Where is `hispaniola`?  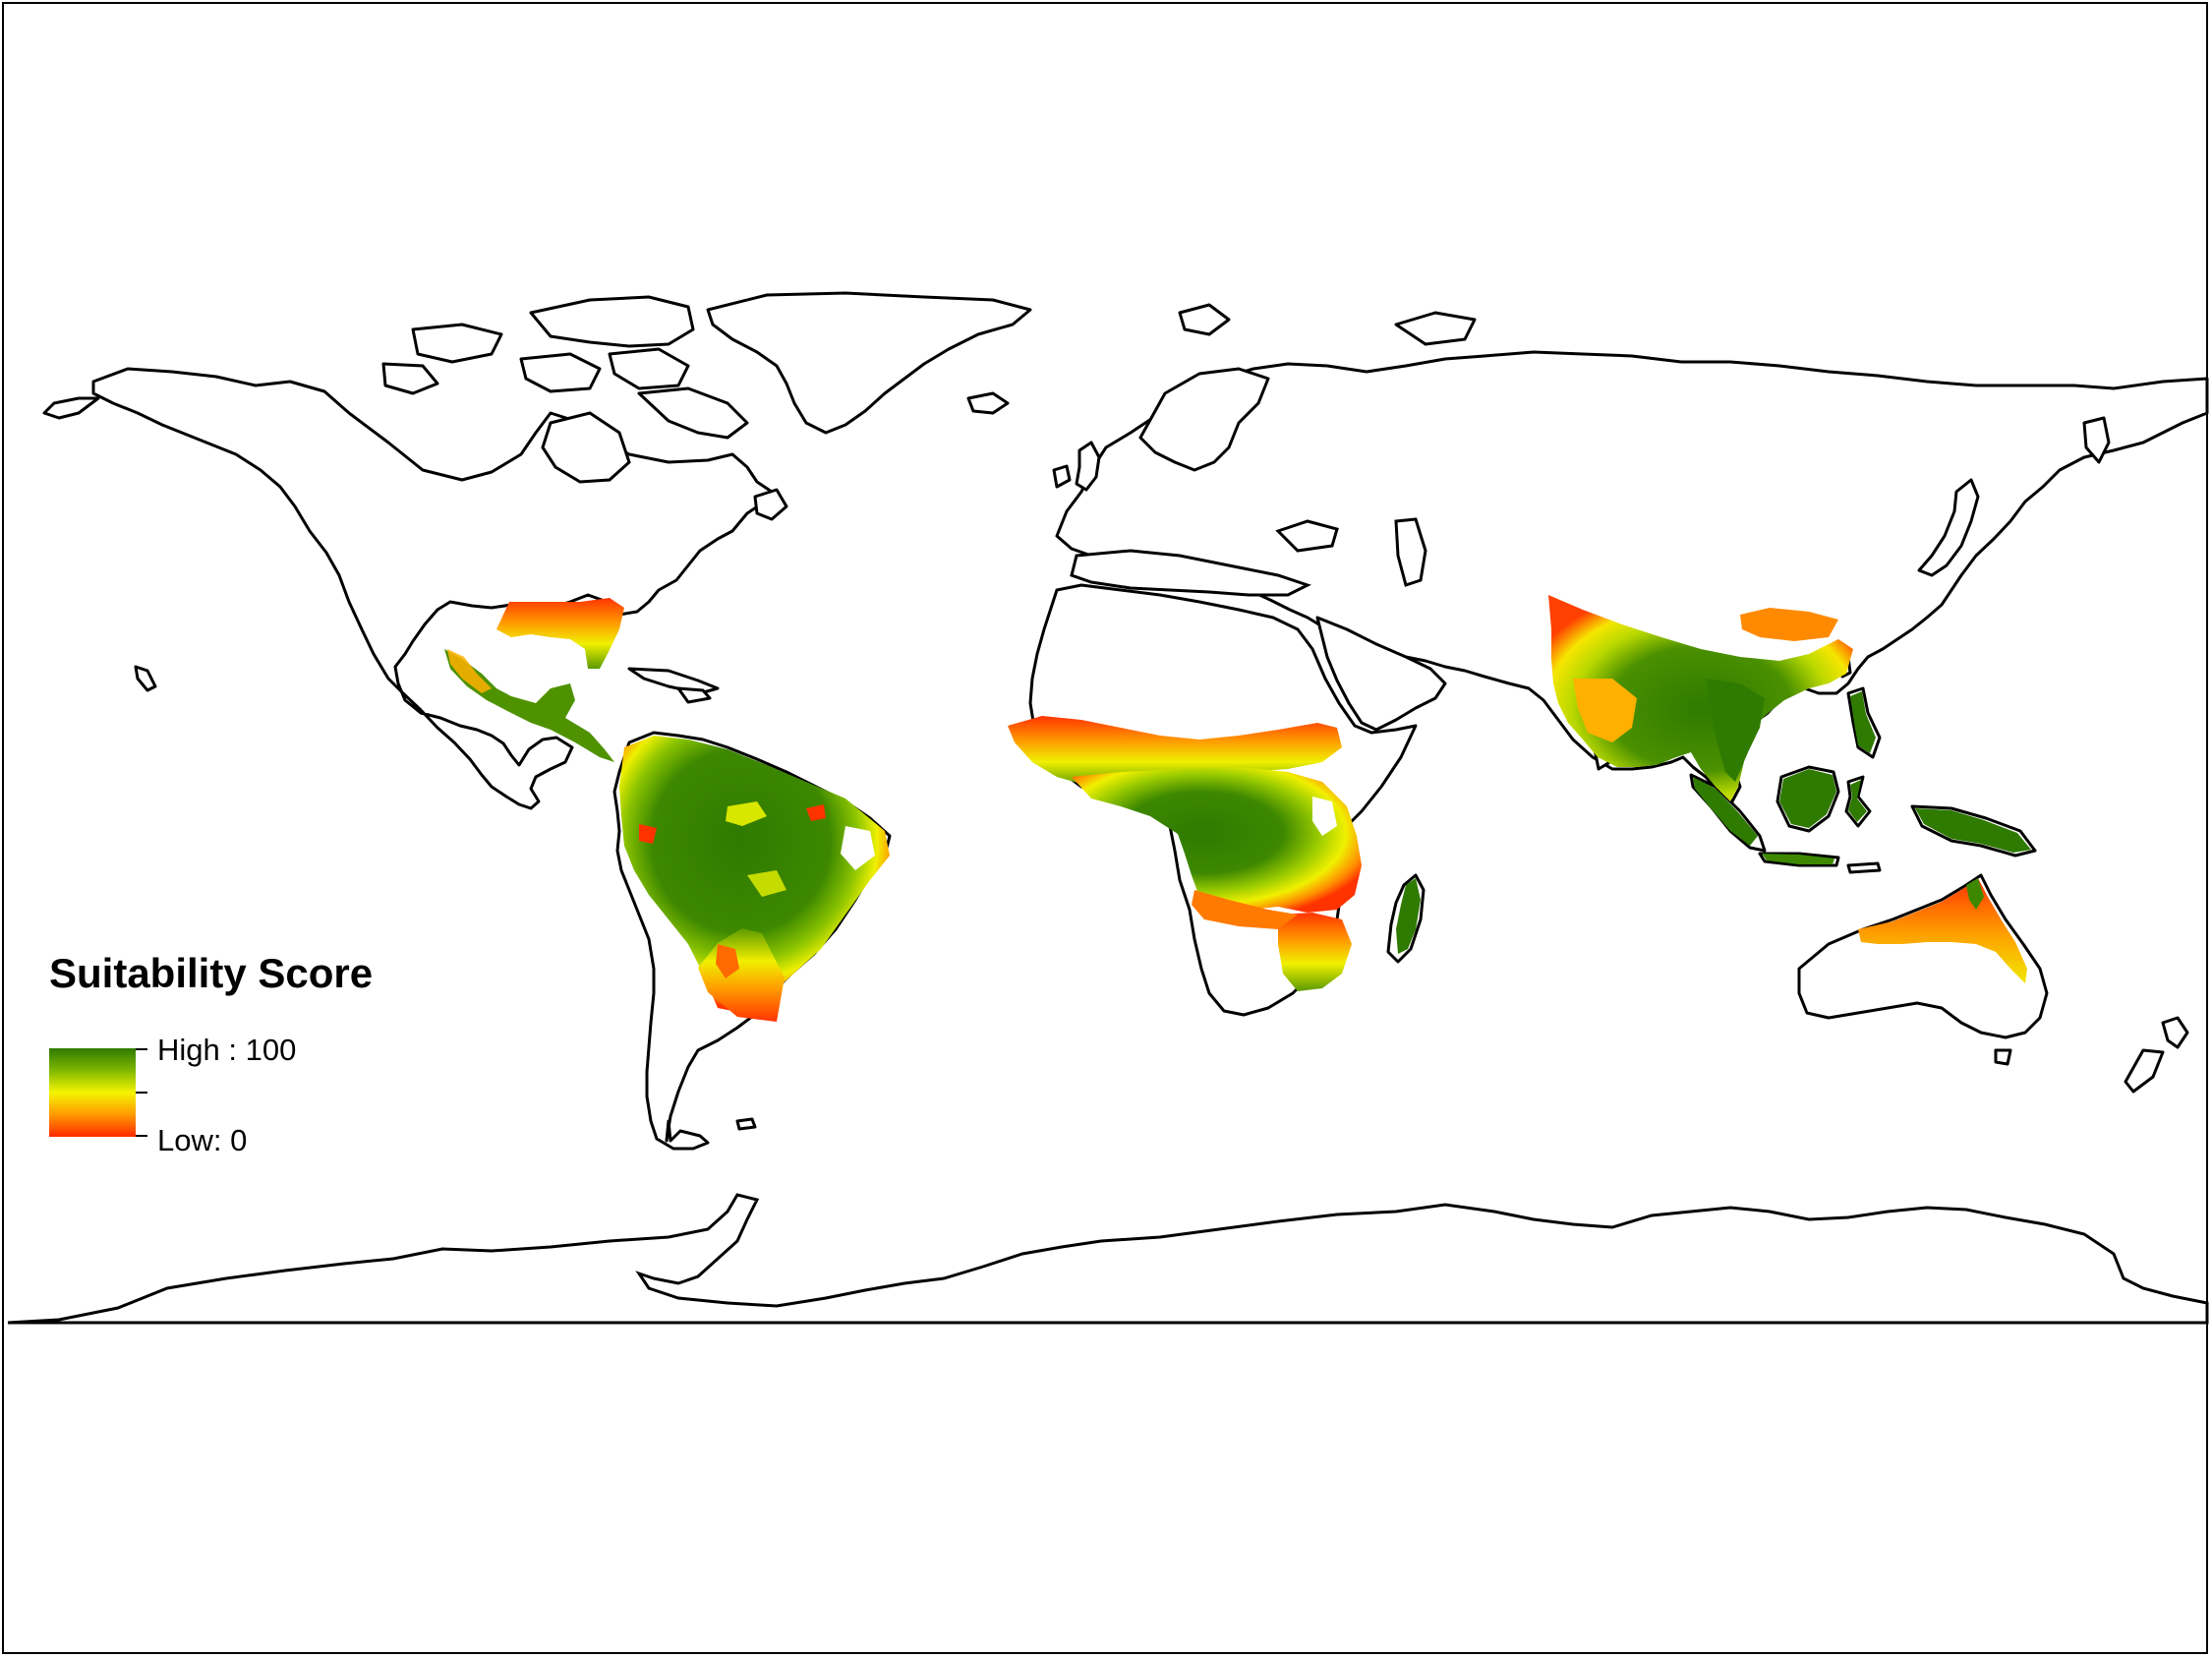
hispaniola is located at coordinates (694, 695).